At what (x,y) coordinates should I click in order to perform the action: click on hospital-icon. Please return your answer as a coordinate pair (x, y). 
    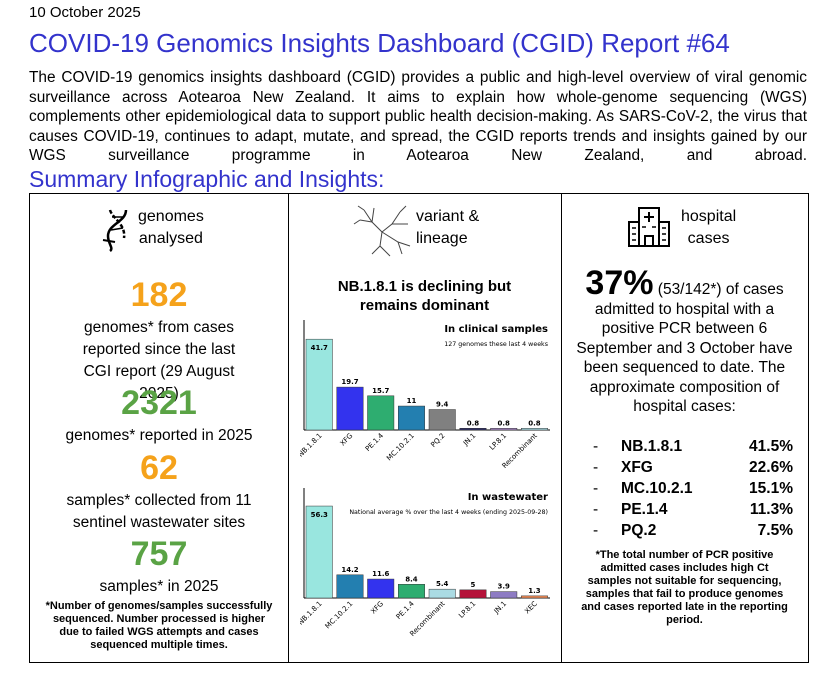
    Looking at the image, I should click on (649, 227).